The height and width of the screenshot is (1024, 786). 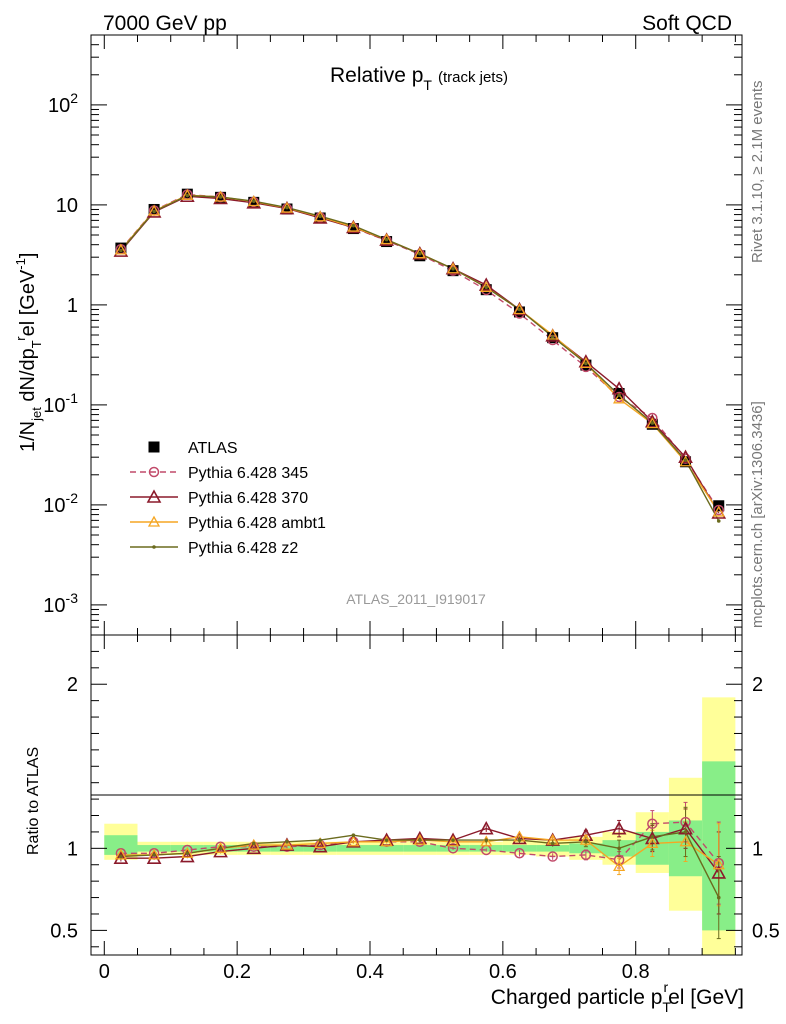 I want to click on ratio-xtick-label-2: 0.4, so click(x=370, y=972).